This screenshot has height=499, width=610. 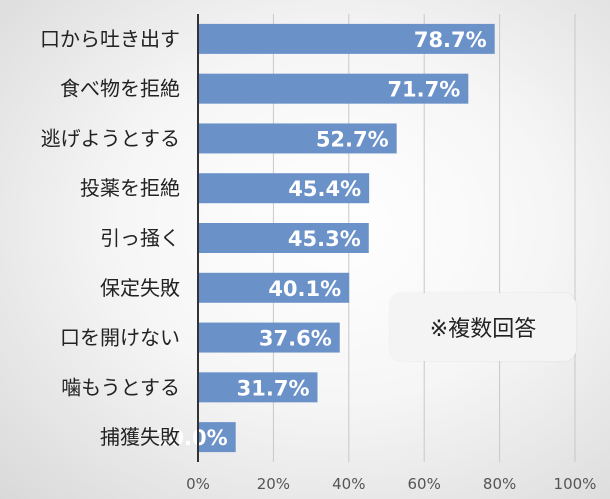 I want to click on category-label: 食べ物を拒絶, so click(x=120, y=89).